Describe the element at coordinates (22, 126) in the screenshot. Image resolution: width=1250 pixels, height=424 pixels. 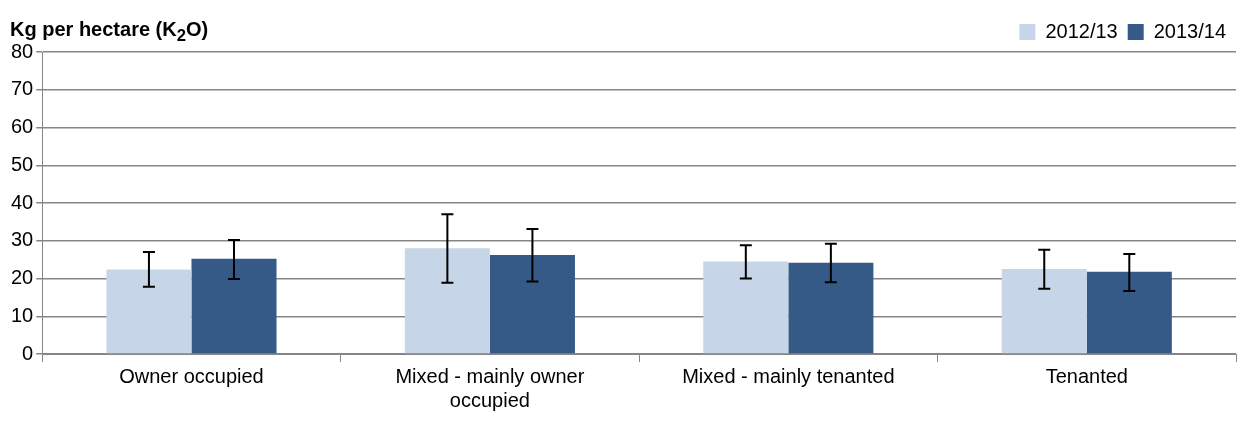
I see `y-tick-label: 60` at that location.